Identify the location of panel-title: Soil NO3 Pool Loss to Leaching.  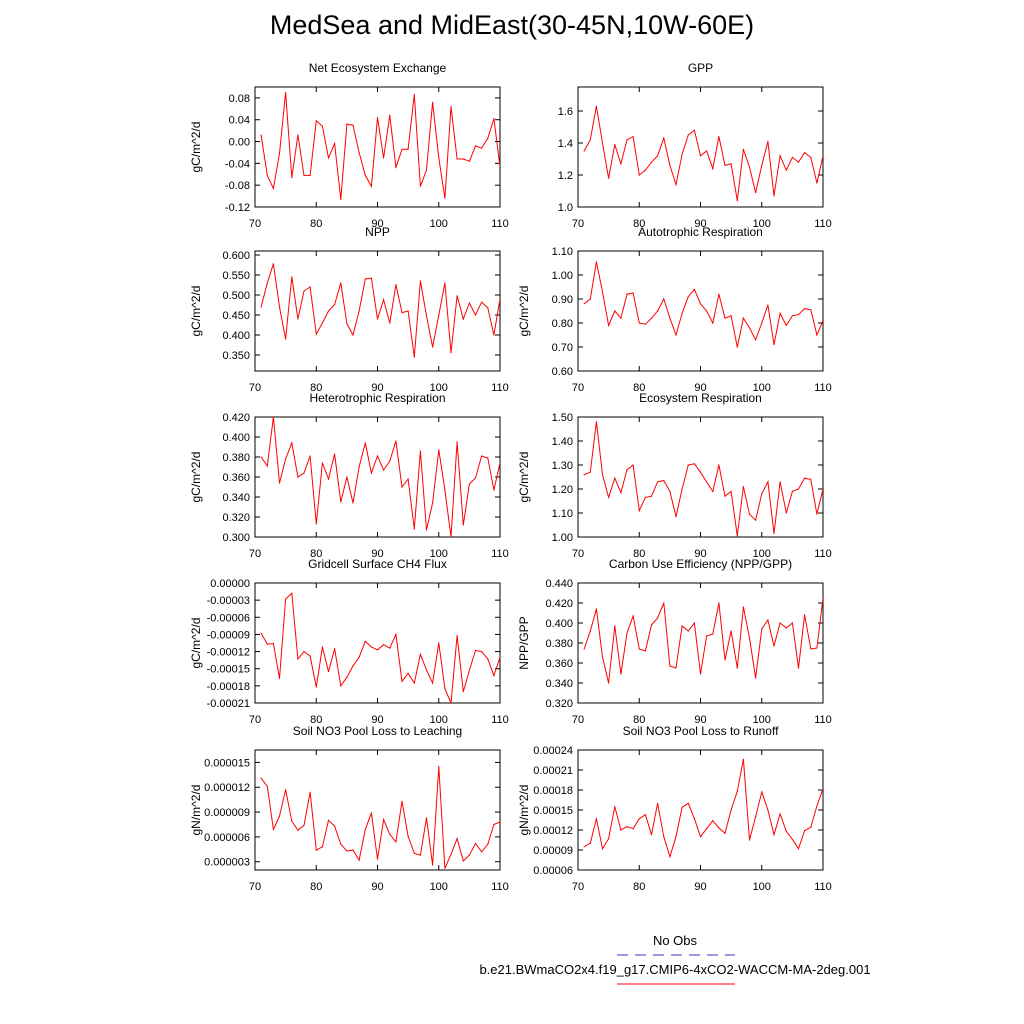
(377, 731).